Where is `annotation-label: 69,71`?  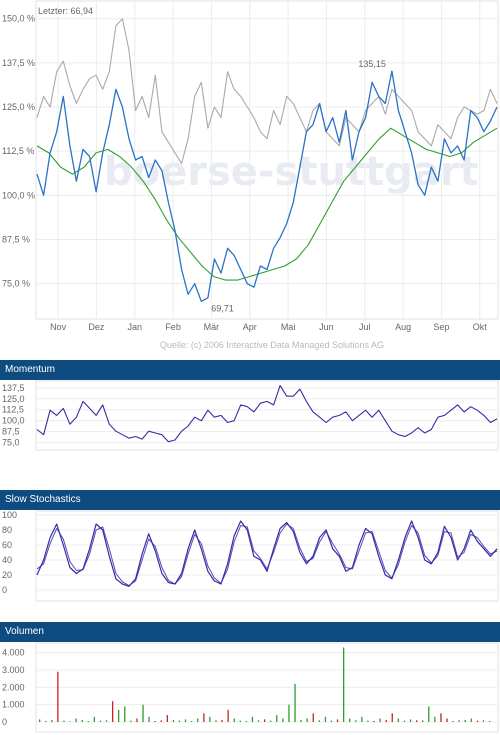 annotation-label: 69,71 is located at coordinates (222, 308).